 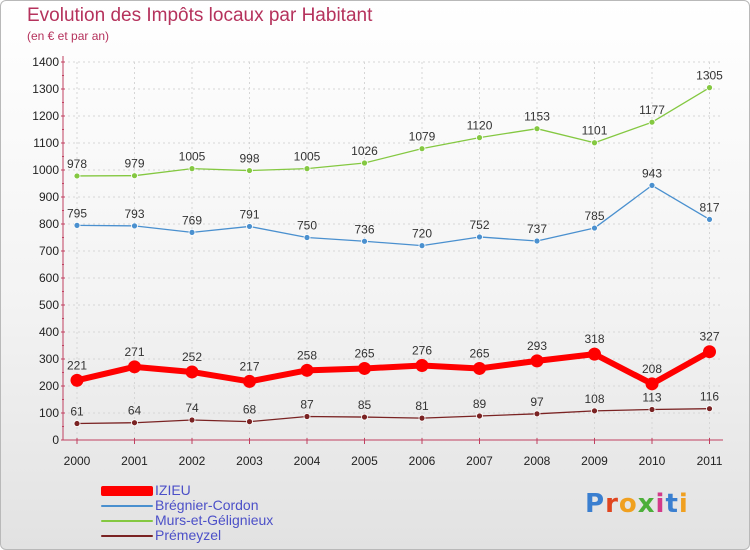 I want to click on chart-subtitle: (en € et par an), so click(x=68, y=36).